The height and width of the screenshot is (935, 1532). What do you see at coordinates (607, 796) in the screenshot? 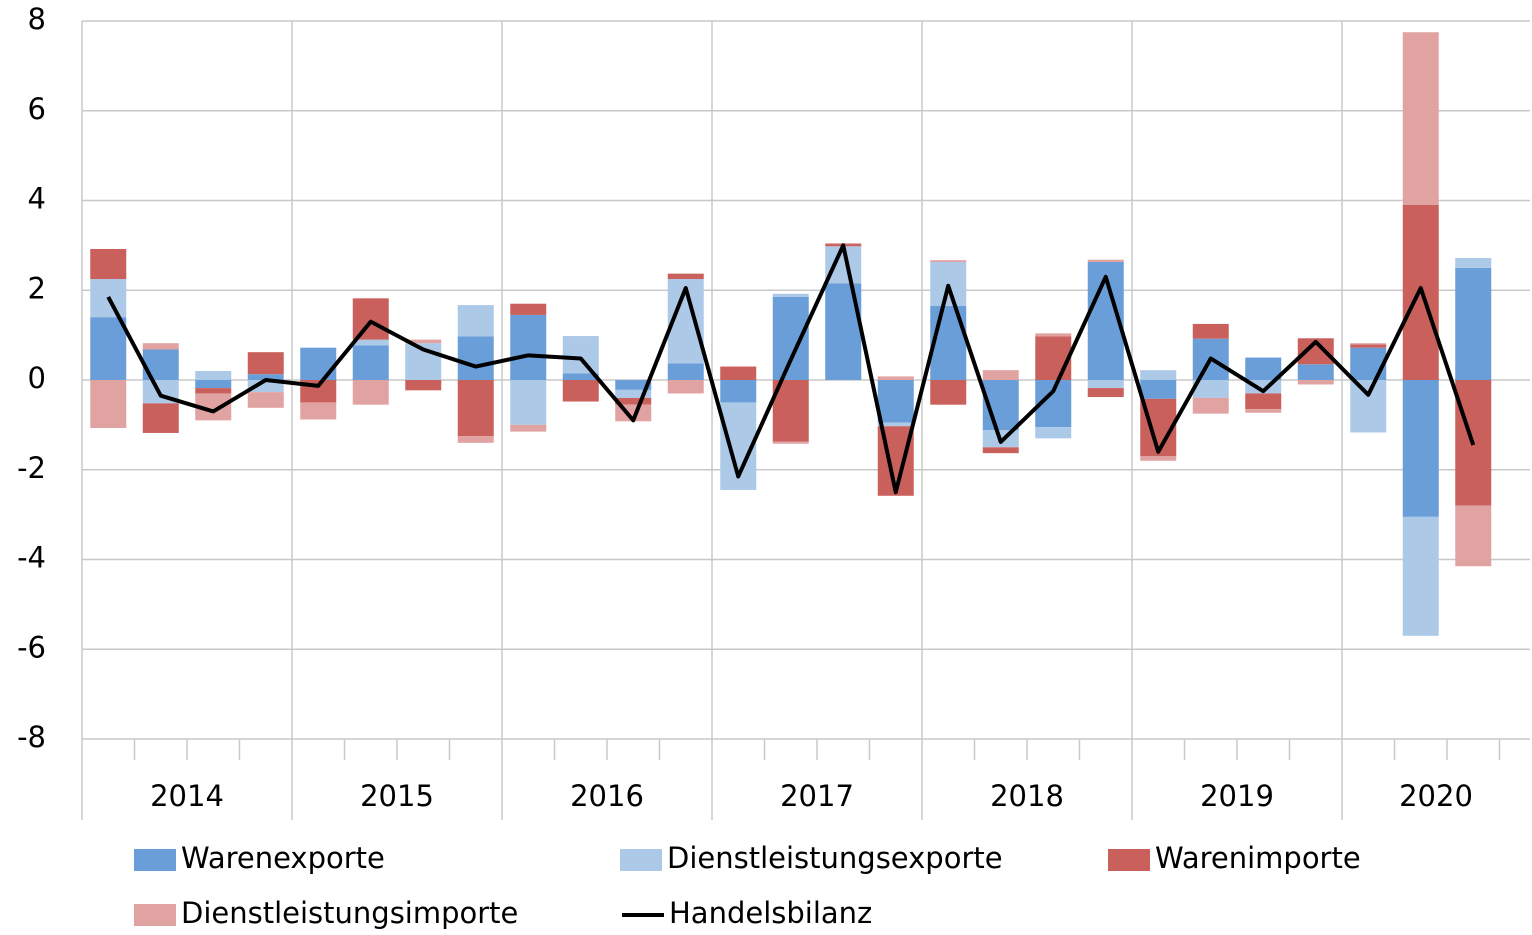
I see `x-group-label: 2016` at bounding box center [607, 796].